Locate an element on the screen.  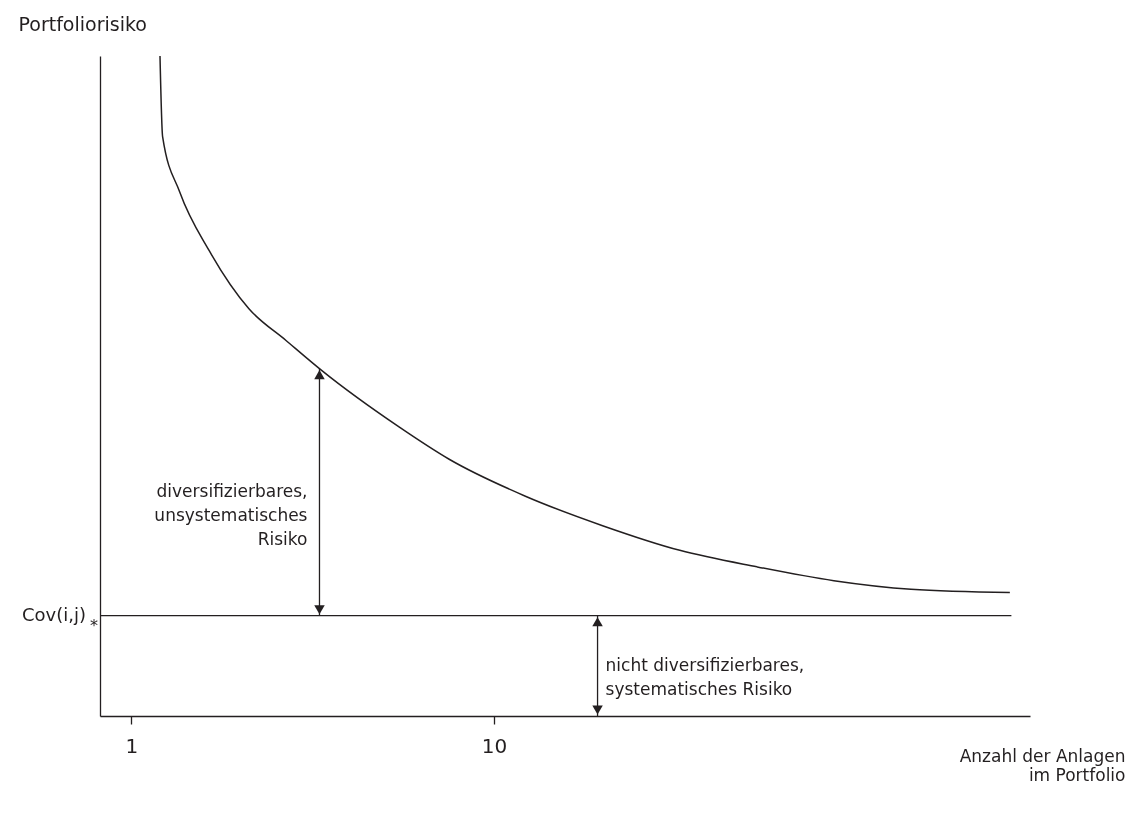
x-tick-label: 1 is located at coordinates (132, 745).